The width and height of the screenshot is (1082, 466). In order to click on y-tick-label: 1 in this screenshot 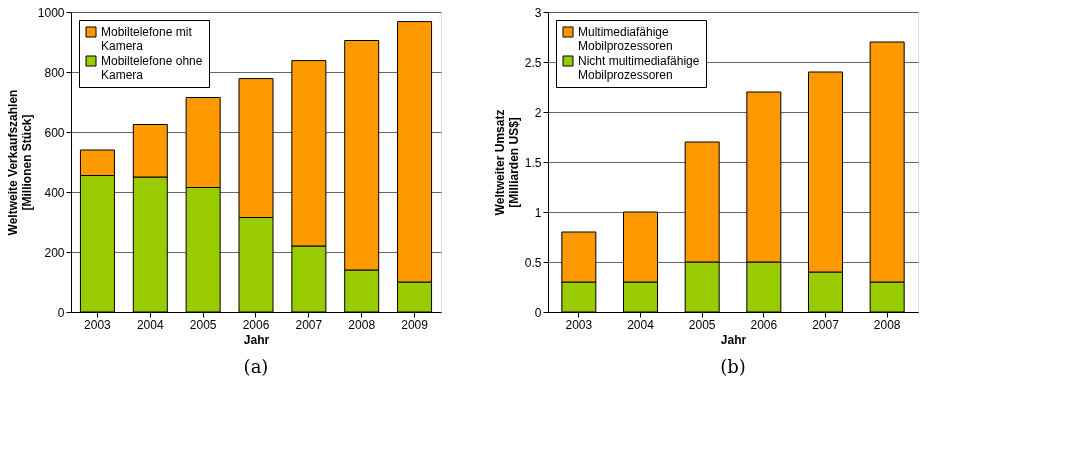, I will do `click(538, 212)`.